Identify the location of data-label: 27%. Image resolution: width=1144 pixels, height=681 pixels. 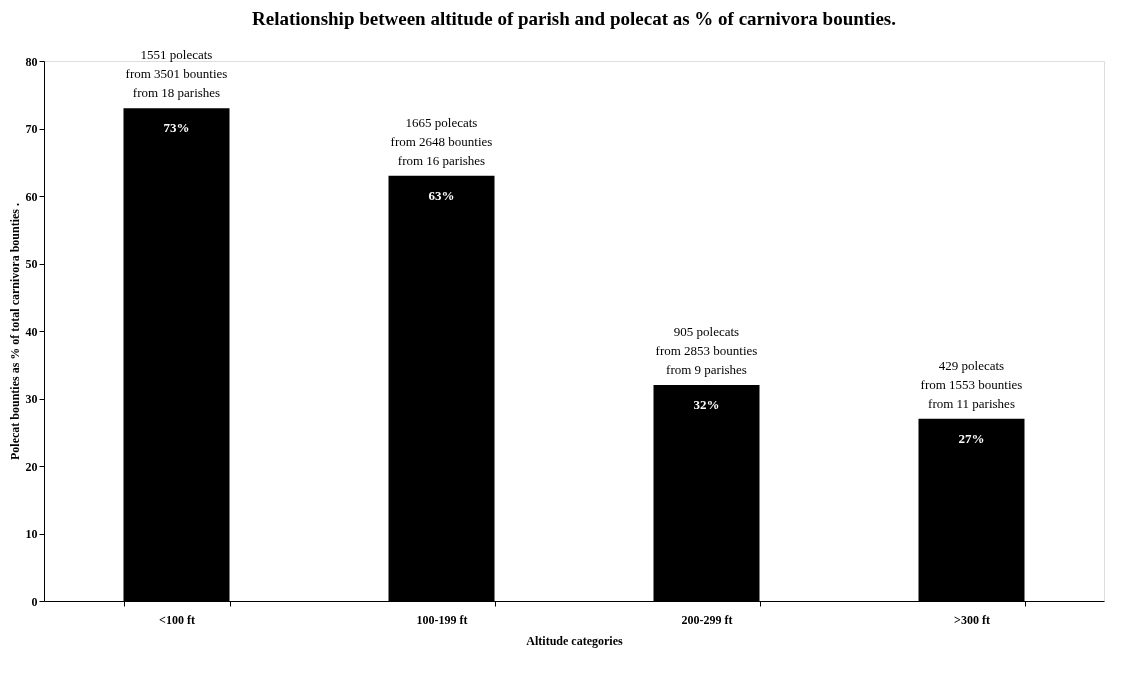
(971, 438).